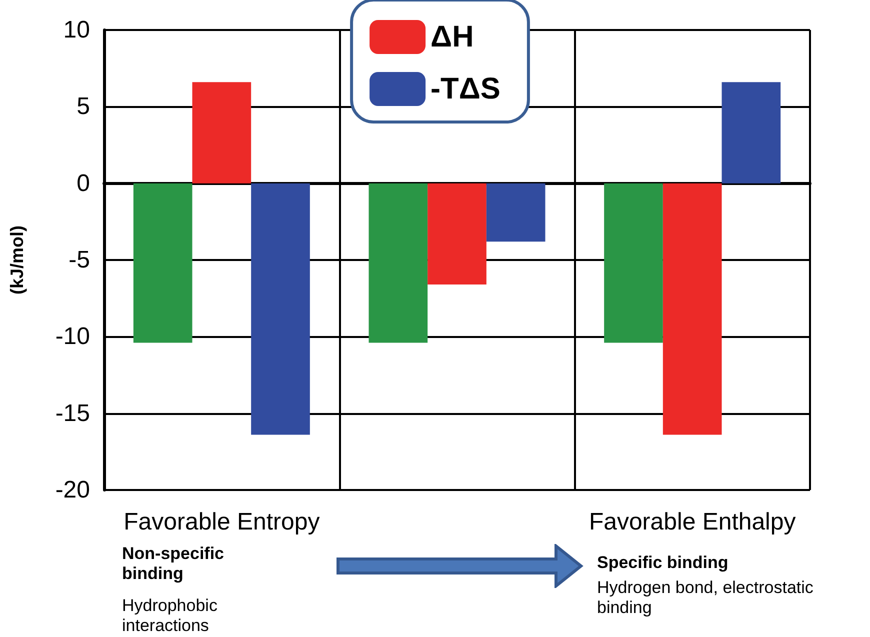 The image size is (870, 637). I want to click on y-axis-title: (kJ/mol), so click(17, 260).